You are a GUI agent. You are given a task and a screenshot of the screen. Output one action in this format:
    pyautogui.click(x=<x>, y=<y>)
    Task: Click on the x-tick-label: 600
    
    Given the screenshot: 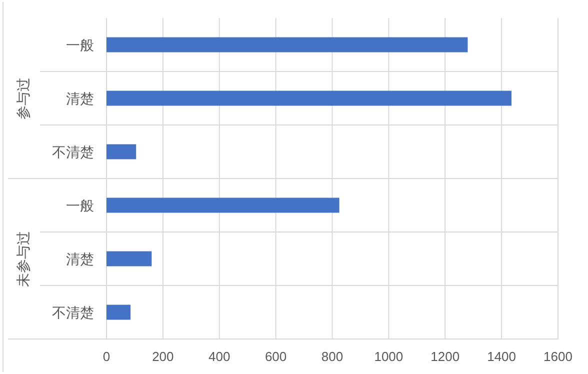 What is the action you would take?
    pyautogui.click(x=275, y=356)
    